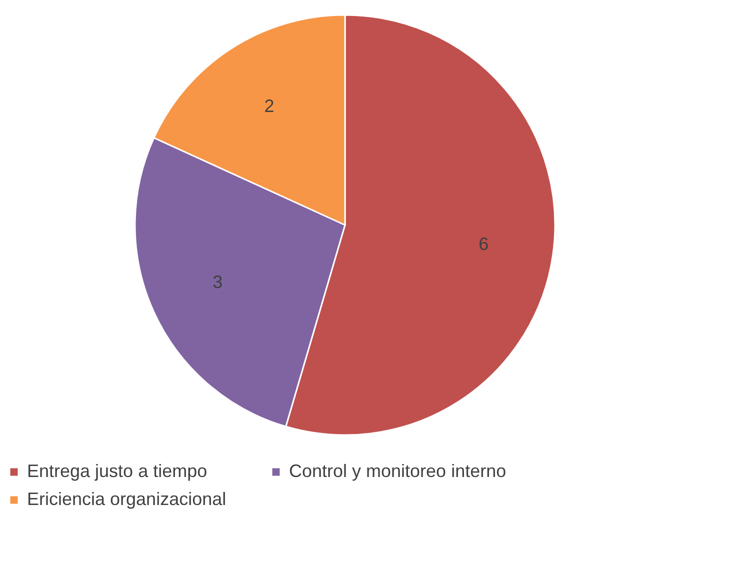 This screenshot has height=564, width=749. What do you see at coordinates (117, 471) in the screenshot?
I see `legend-label: Entrega justo a tiempo` at bounding box center [117, 471].